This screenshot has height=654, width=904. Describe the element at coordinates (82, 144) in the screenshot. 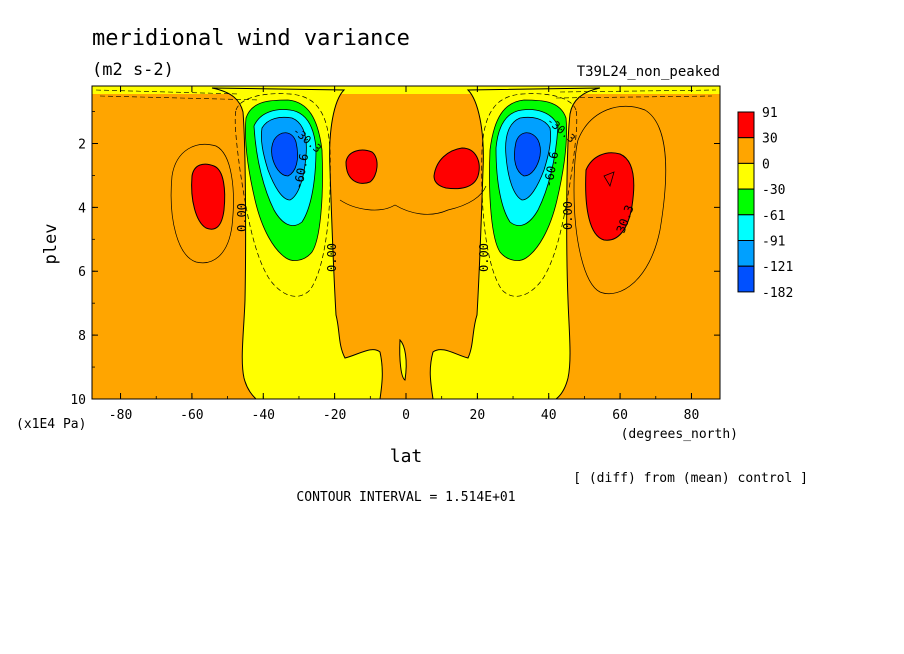

I see `y-tick-label: 2` at that location.